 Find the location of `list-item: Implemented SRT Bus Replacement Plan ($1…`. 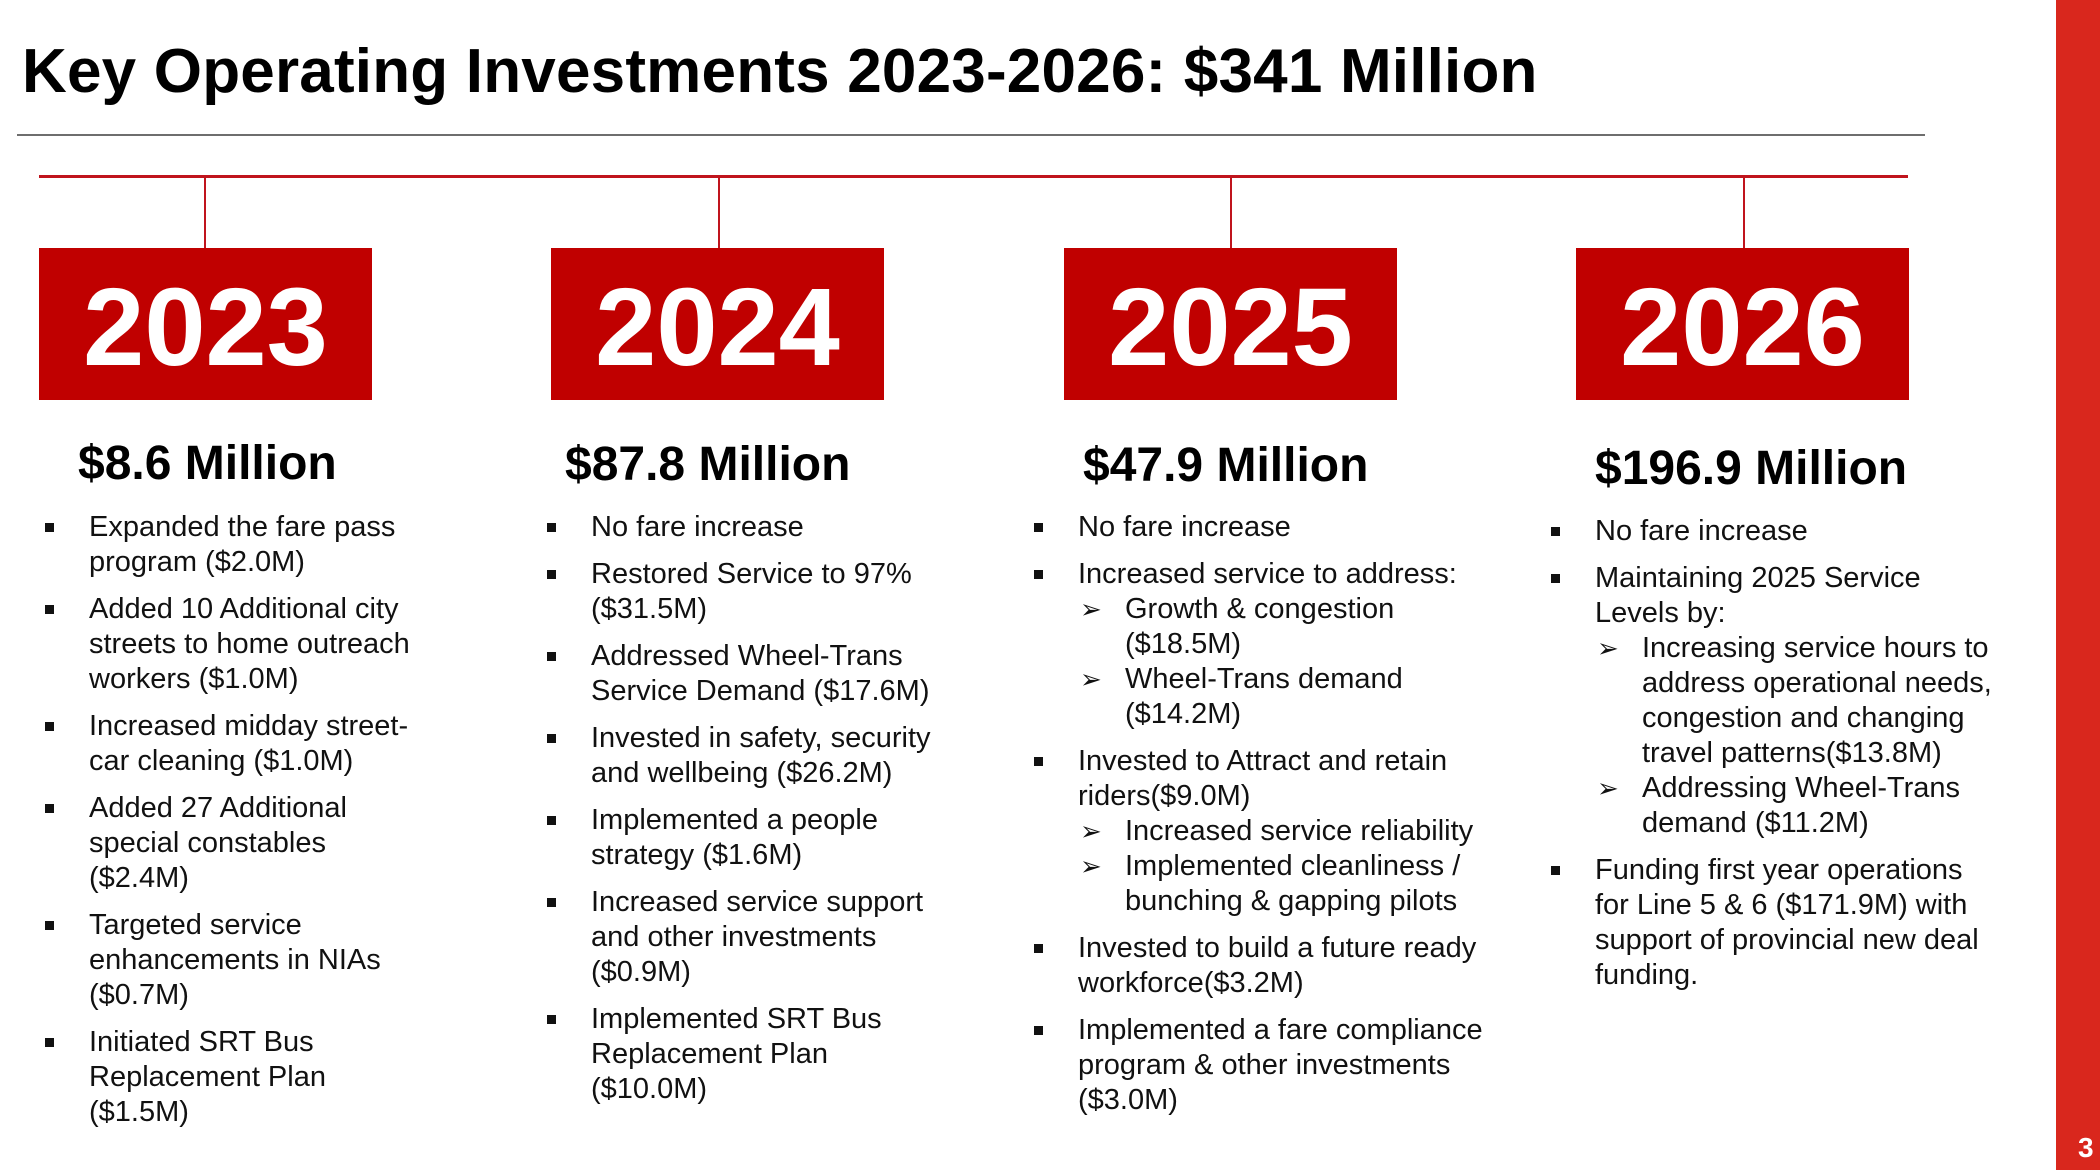

list-item: Implemented SRT Bus Replacement Plan ($1… is located at coordinates (743, 1054).